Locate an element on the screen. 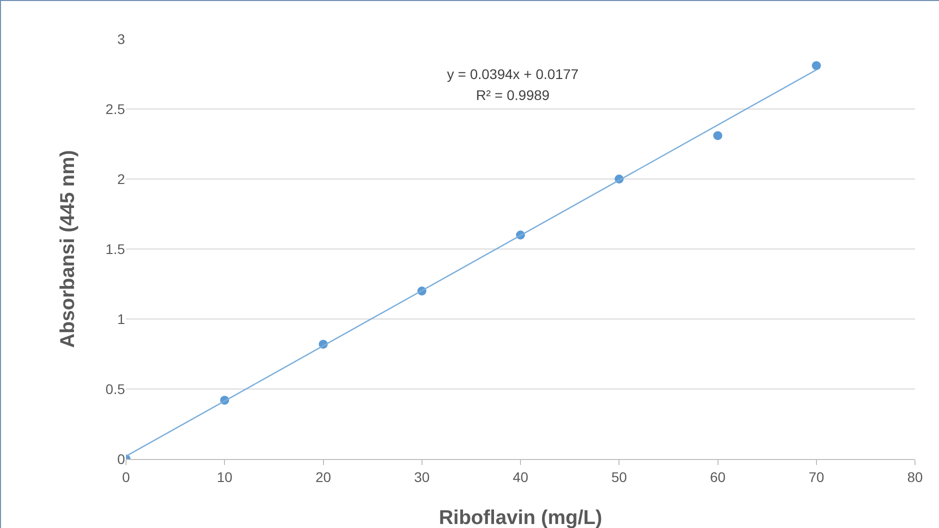 This screenshot has height=528, width=939. y-tick-label: 0 is located at coordinates (121, 458).